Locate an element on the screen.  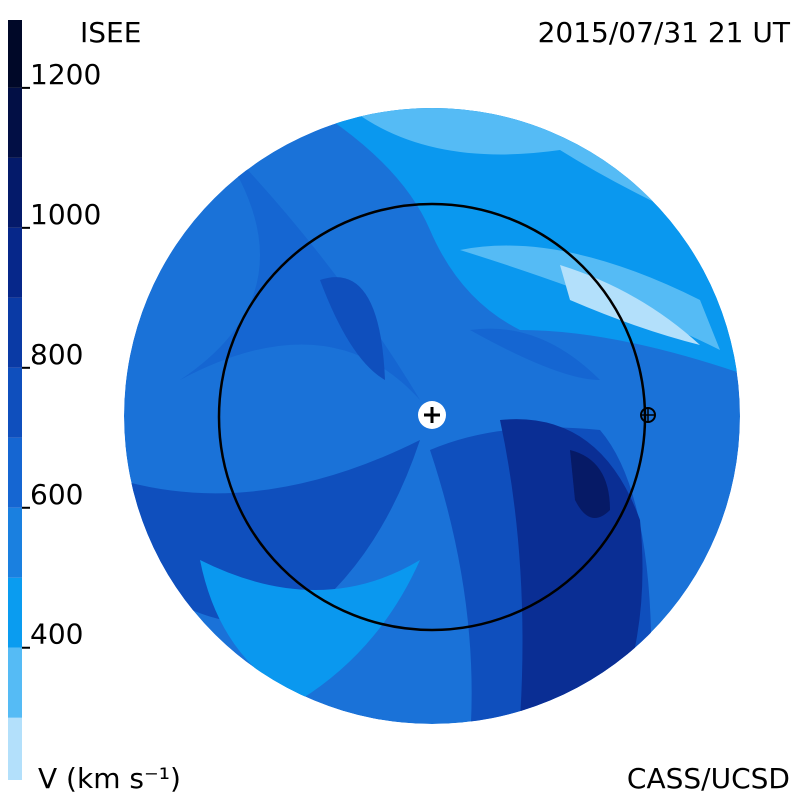
earth-marker is located at coordinates (648, 415).